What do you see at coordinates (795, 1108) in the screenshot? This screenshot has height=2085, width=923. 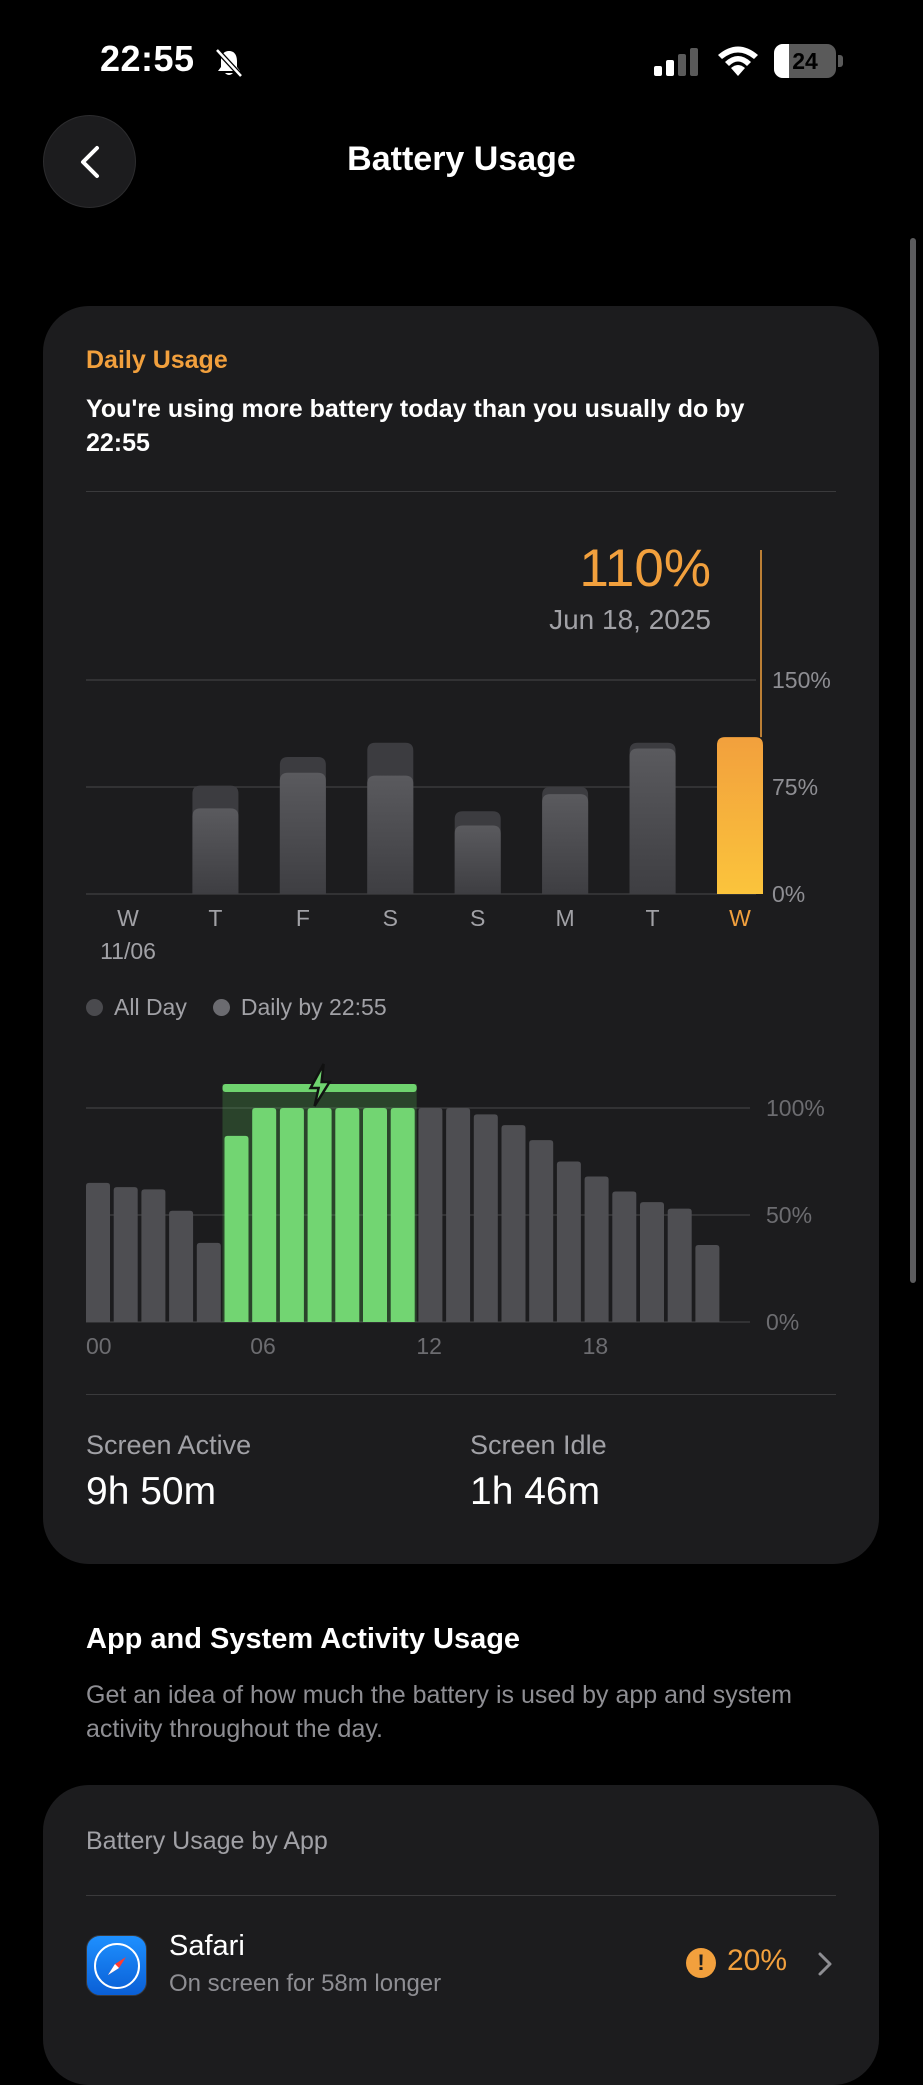 I see `y-tick-label: 100%` at bounding box center [795, 1108].